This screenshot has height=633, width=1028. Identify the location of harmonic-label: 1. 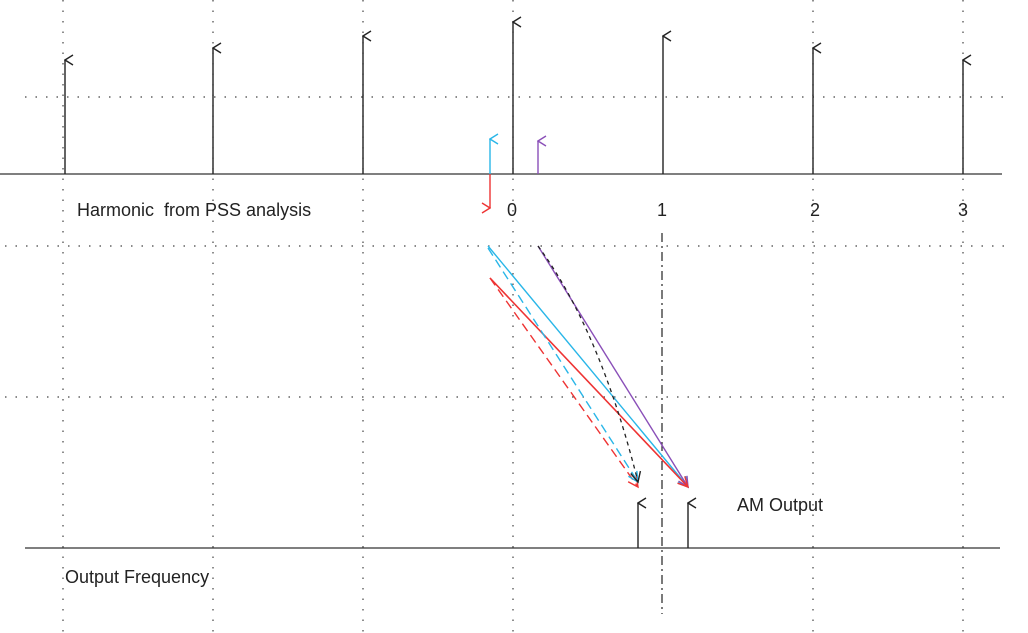
(662, 210).